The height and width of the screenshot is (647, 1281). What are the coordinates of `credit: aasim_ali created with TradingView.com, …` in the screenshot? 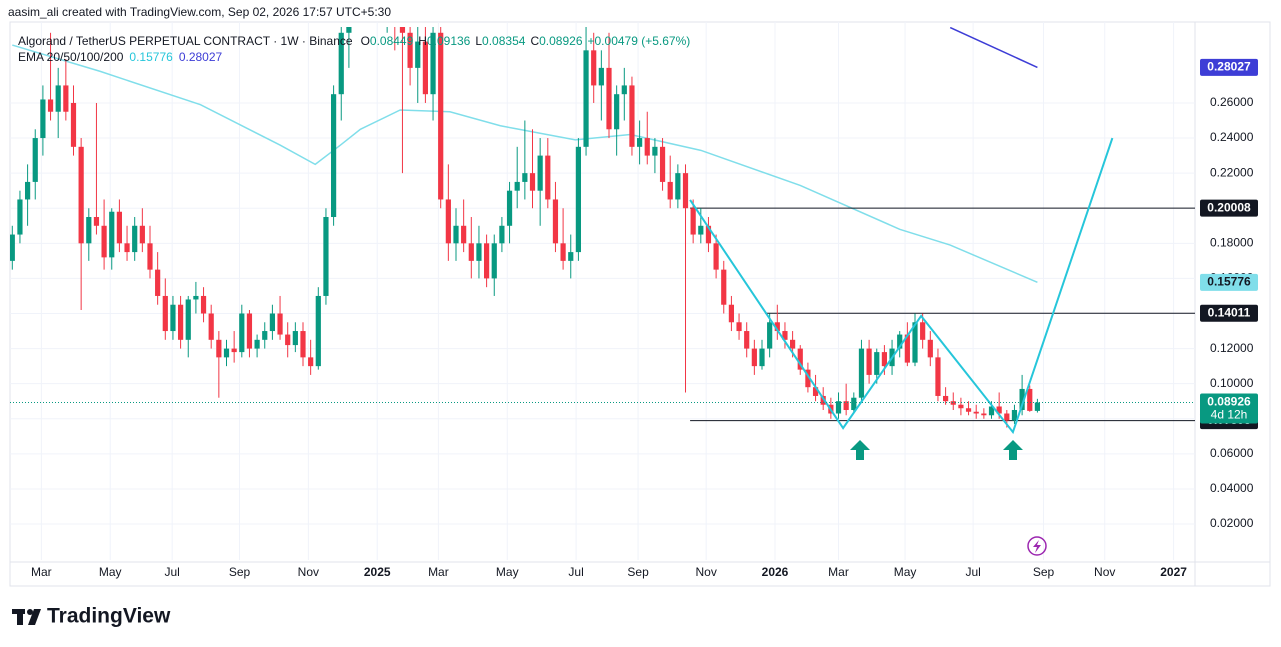 It's located at (199, 12).